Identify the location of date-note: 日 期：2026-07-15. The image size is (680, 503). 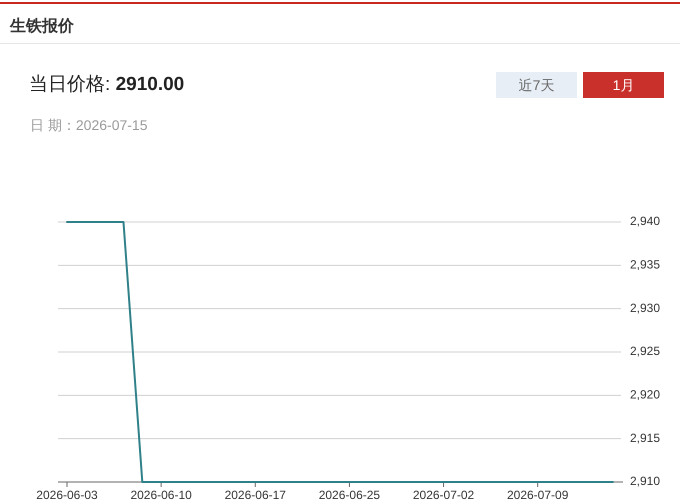
(89, 125).